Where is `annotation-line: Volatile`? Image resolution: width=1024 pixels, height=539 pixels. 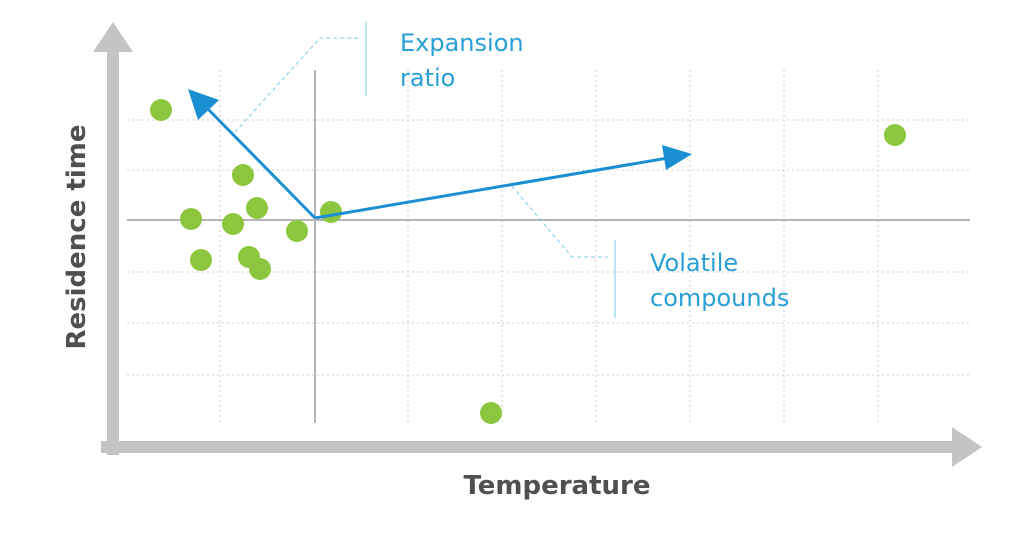
annotation-line: Volatile is located at coordinates (694, 263).